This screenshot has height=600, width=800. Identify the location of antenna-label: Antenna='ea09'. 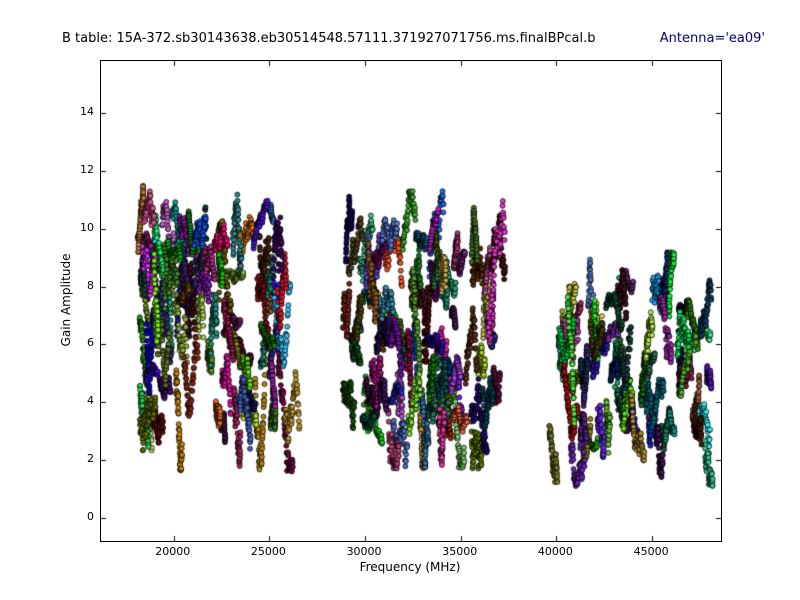
(712, 38).